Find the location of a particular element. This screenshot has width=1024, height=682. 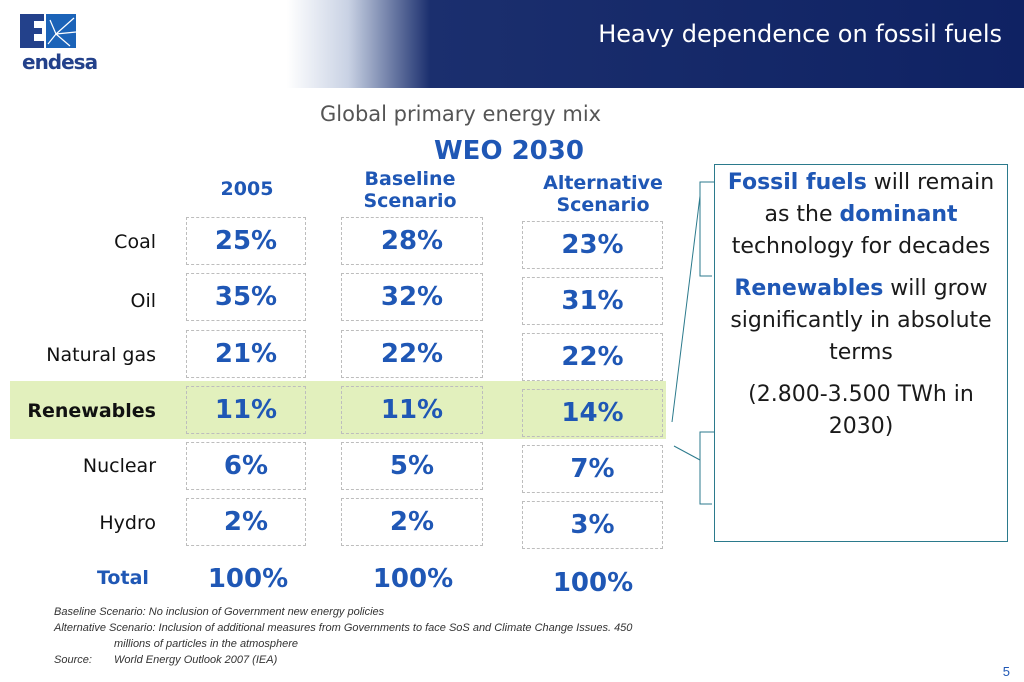

value-cell-coal-baseline: 28% is located at coordinates (412, 241).